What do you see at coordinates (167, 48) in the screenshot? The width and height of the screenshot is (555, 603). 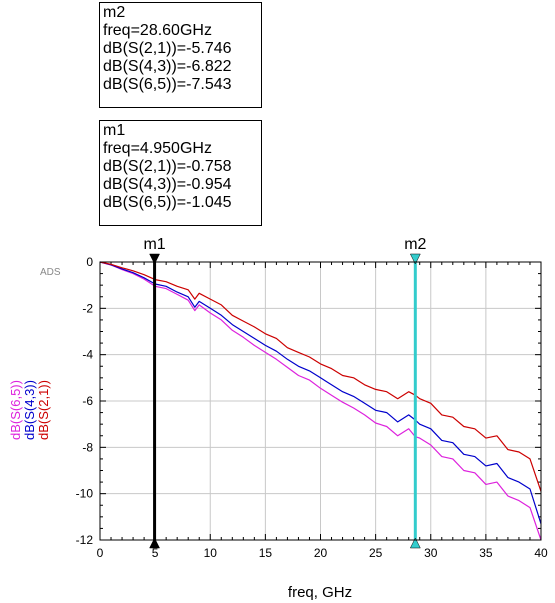 I see `marker-readout-line: dB(S(2,1))=-5.746` at bounding box center [167, 48].